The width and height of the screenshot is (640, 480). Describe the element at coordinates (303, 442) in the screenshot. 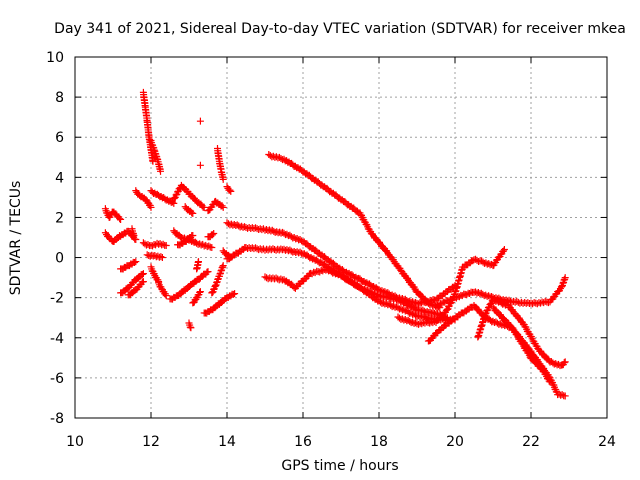

I see `x-tick-label: 16` at that location.